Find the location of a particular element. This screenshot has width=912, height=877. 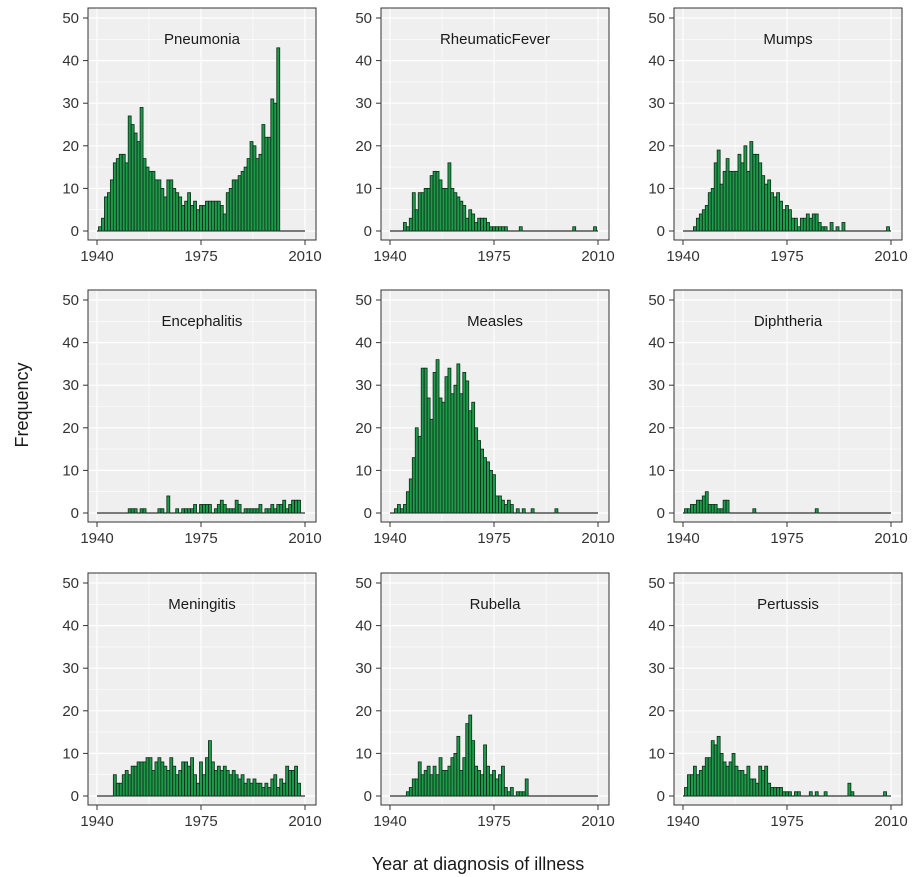

y-tick-label: 30 is located at coordinates (363, 385).